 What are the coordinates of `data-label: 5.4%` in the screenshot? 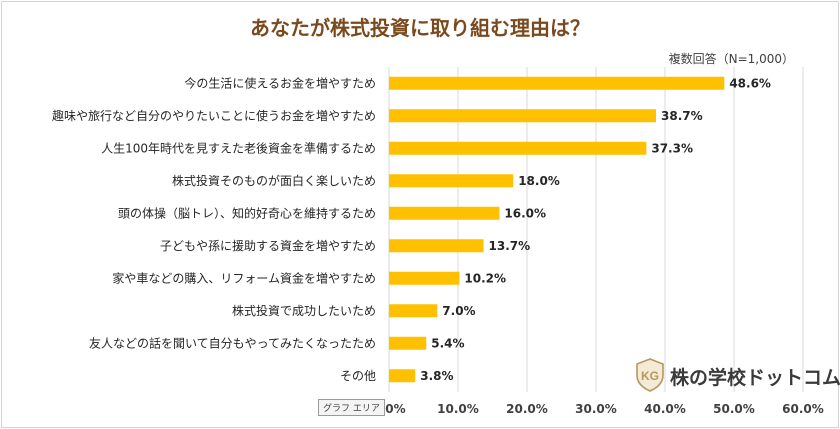 It's located at (447, 343).